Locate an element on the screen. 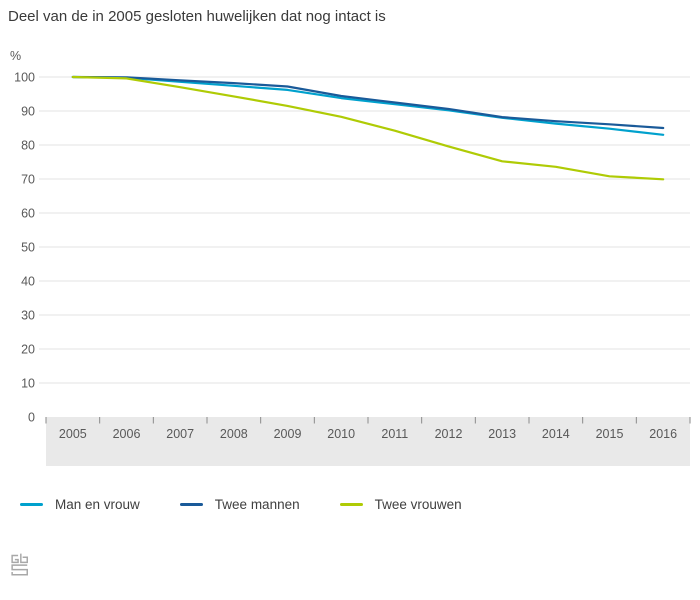  legend-item-2: Twee vrouwen is located at coordinates (400, 504).